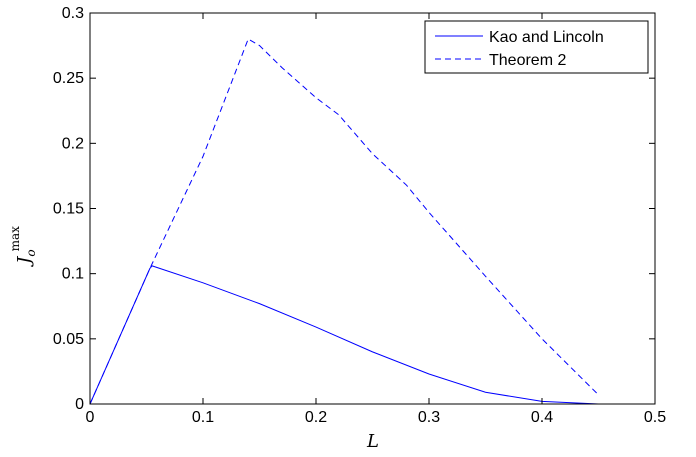 The image size is (696, 457). I want to click on legend-box, so click(536, 47).